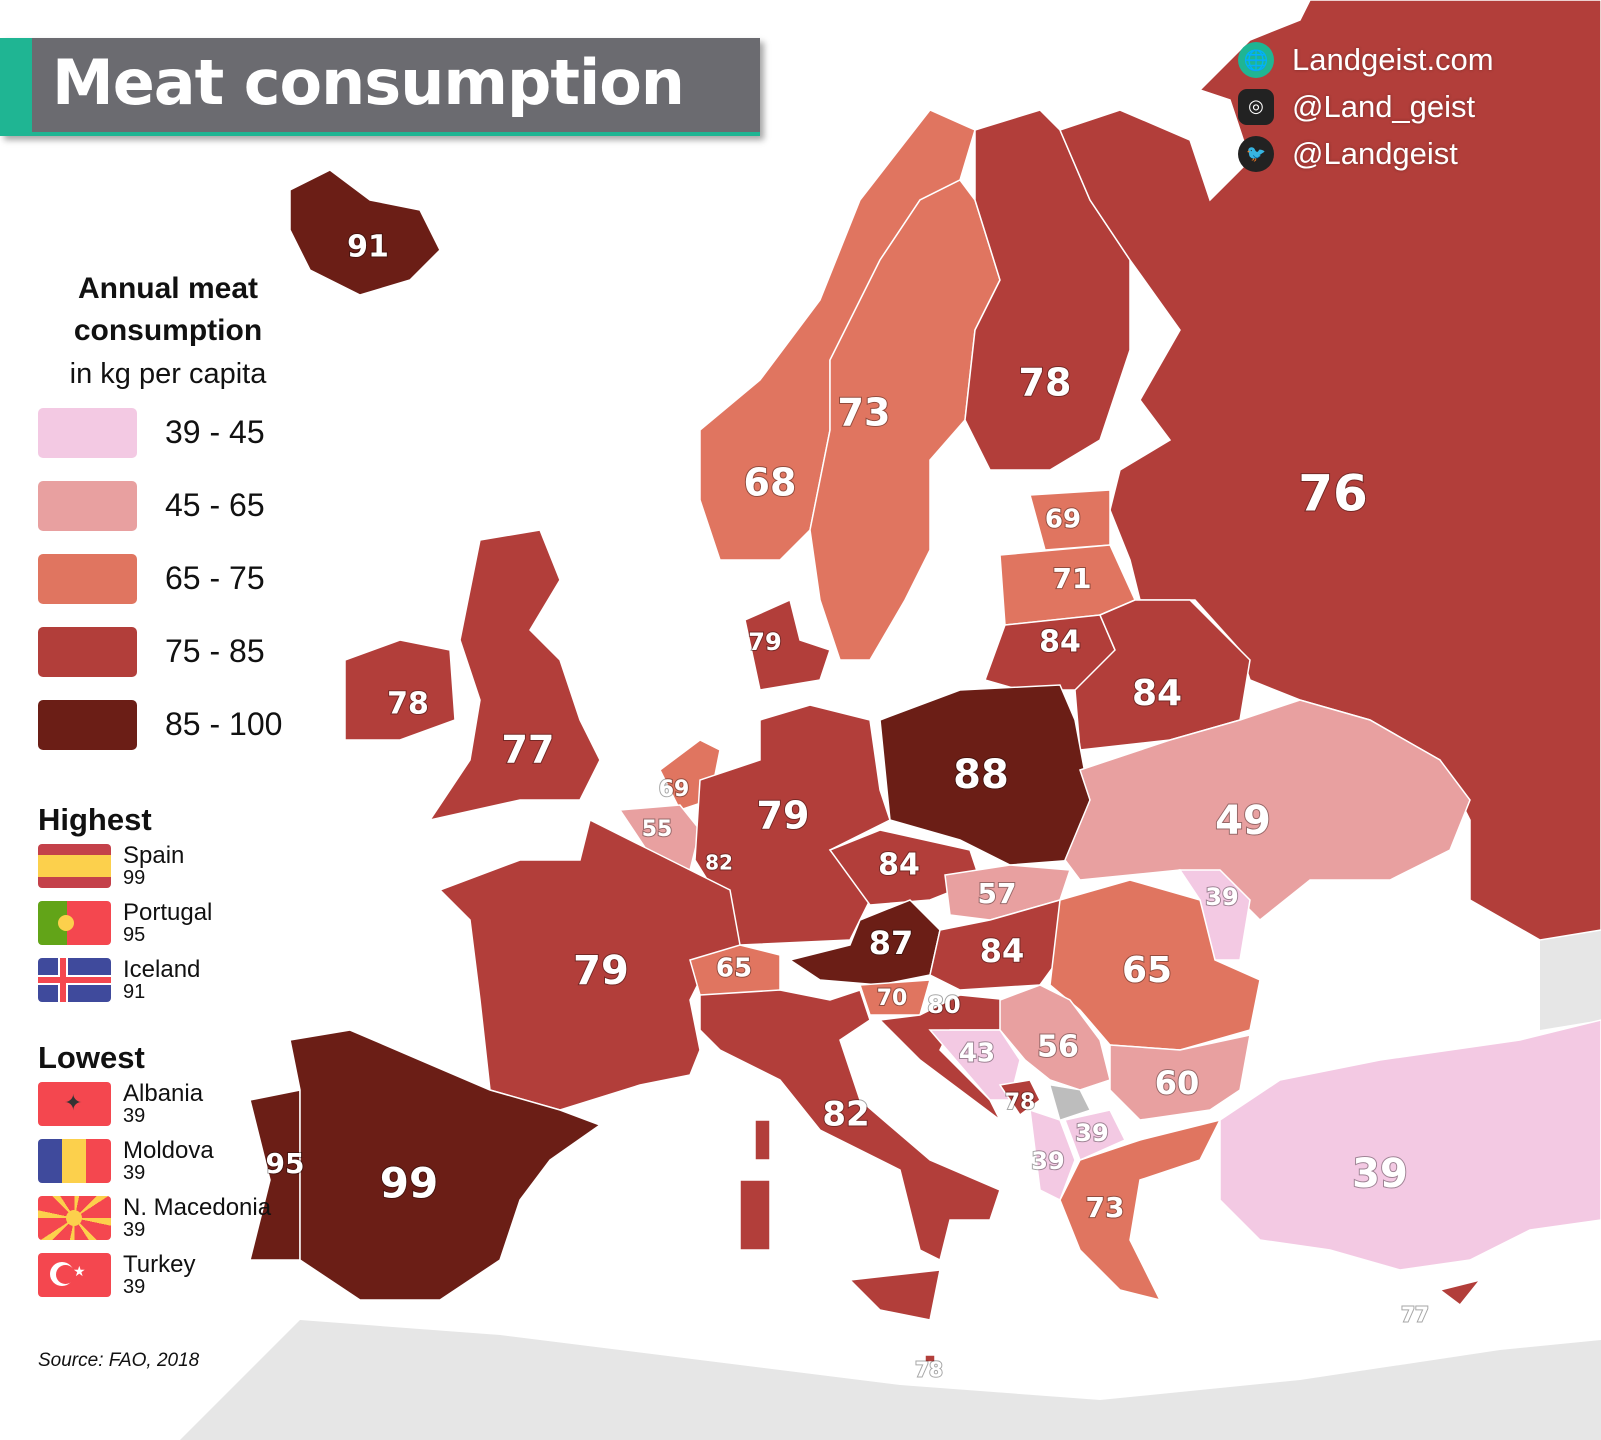 The height and width of the screenshot is (1440, 1601). I want to click on country-albania, so click(1052, 1155).